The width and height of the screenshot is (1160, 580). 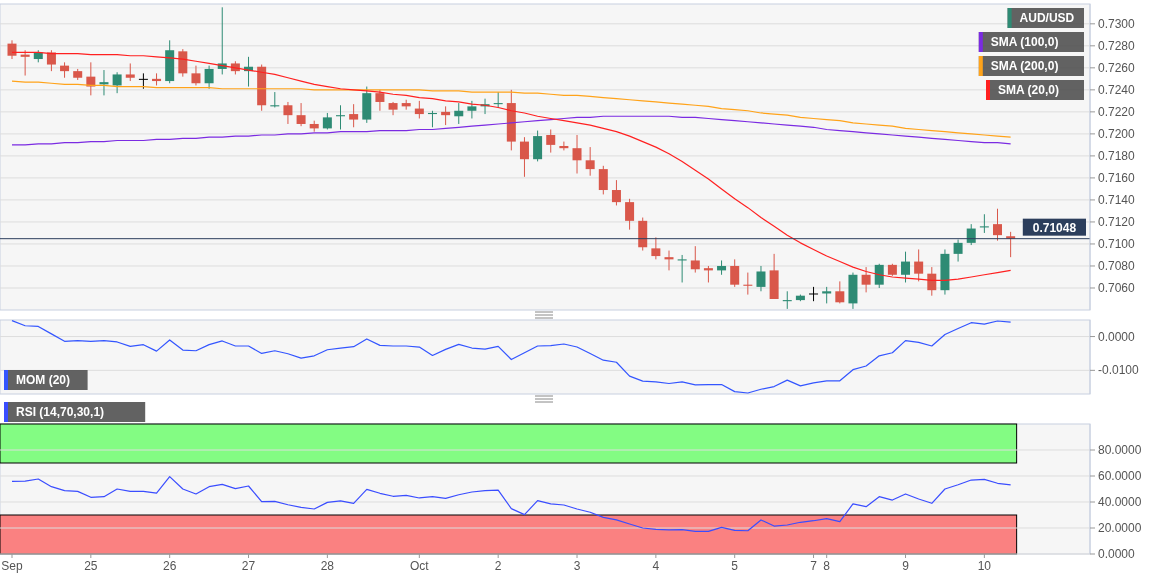 What do you see at coordinates (498, 566) in the screenshot?
I see `x-tick-label: 2` at bounding box center [498, 566].